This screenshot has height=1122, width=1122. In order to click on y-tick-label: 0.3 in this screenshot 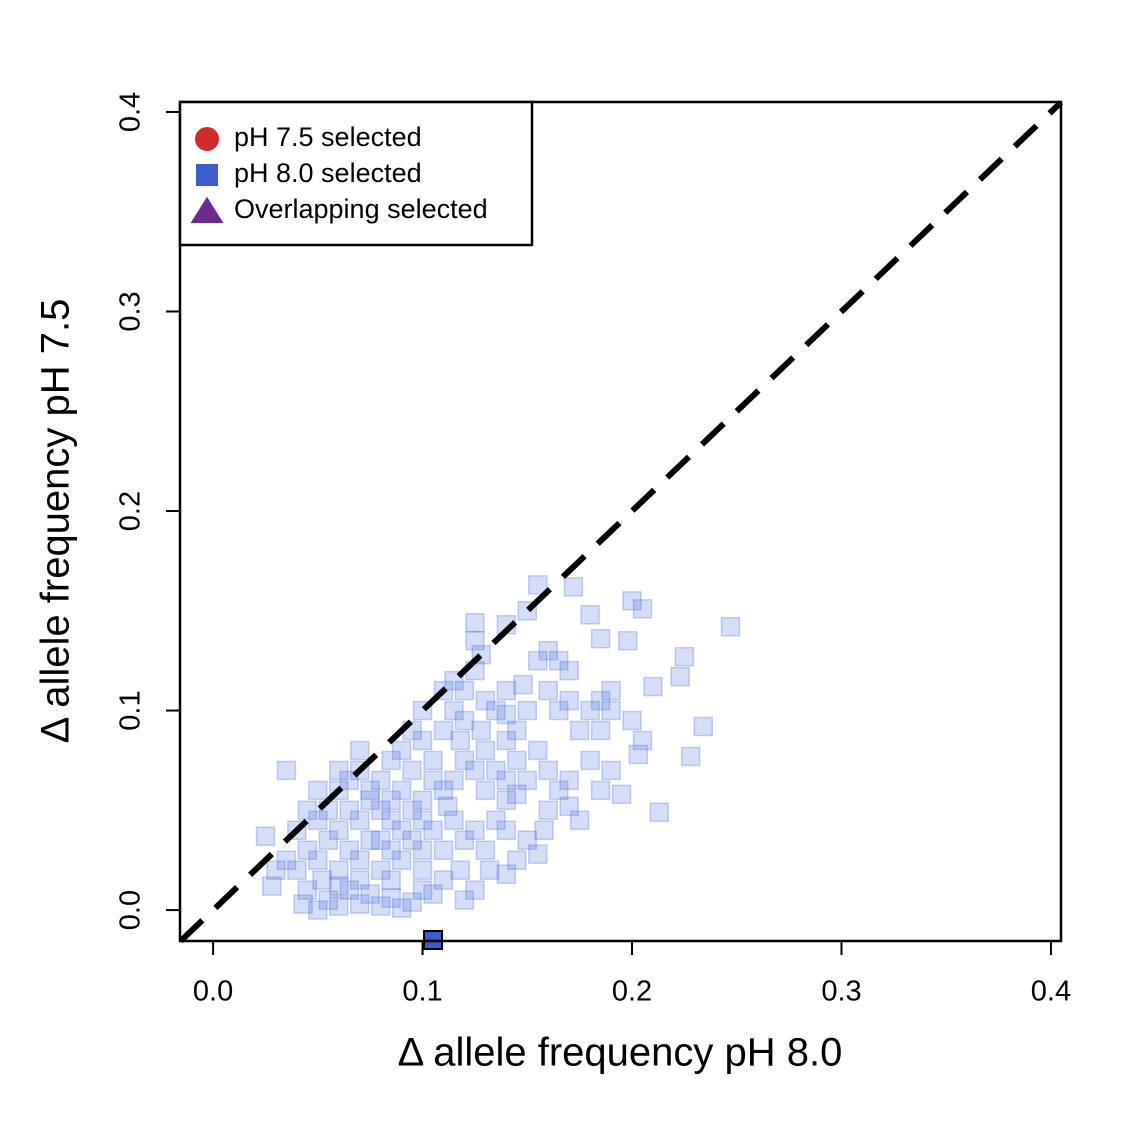, I will do `click(131, 311)`.